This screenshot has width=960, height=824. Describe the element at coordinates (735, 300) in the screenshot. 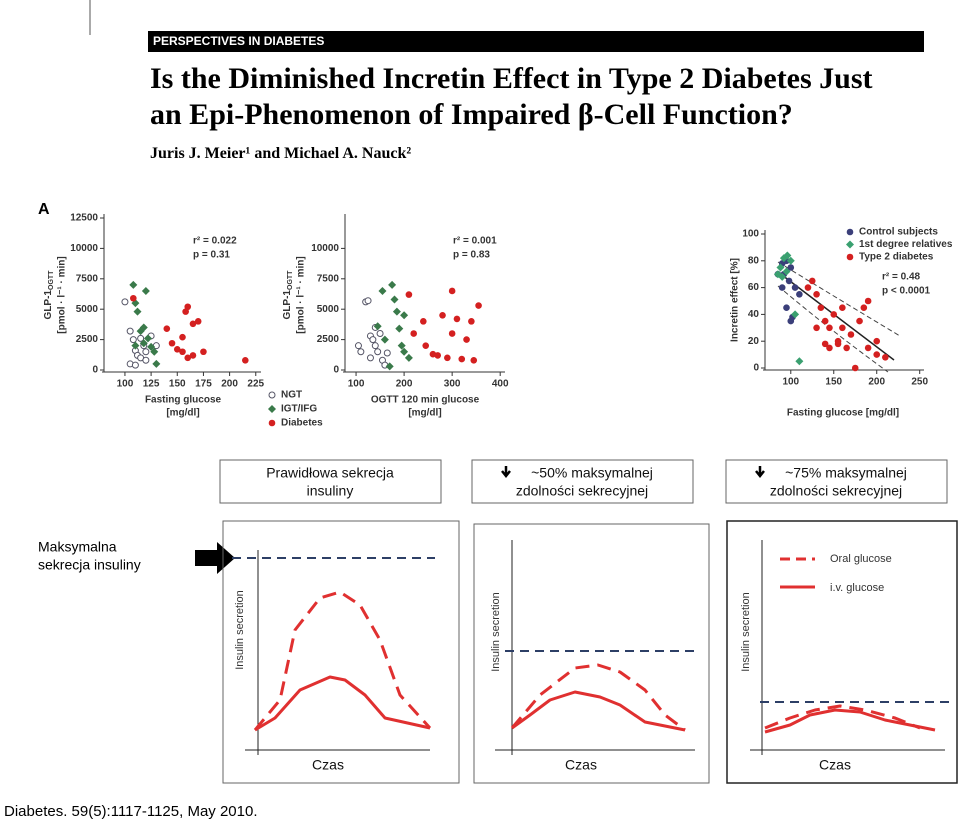

I see `y-label: Incretin effect [%]` at that location.